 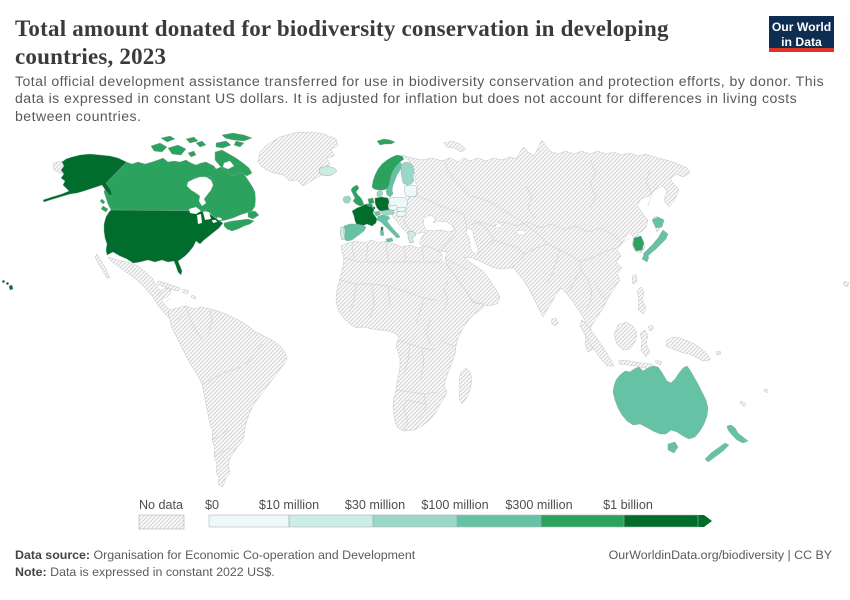 What do you see at coordinates (628, 505) in the screenshot?
I see `svg-text: $1 billion` at bounding box center [628, 505].